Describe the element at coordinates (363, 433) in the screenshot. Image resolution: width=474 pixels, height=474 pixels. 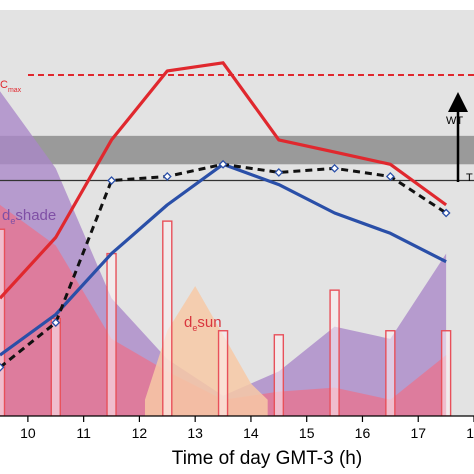
I see `x-tick-label: 16` at that location.